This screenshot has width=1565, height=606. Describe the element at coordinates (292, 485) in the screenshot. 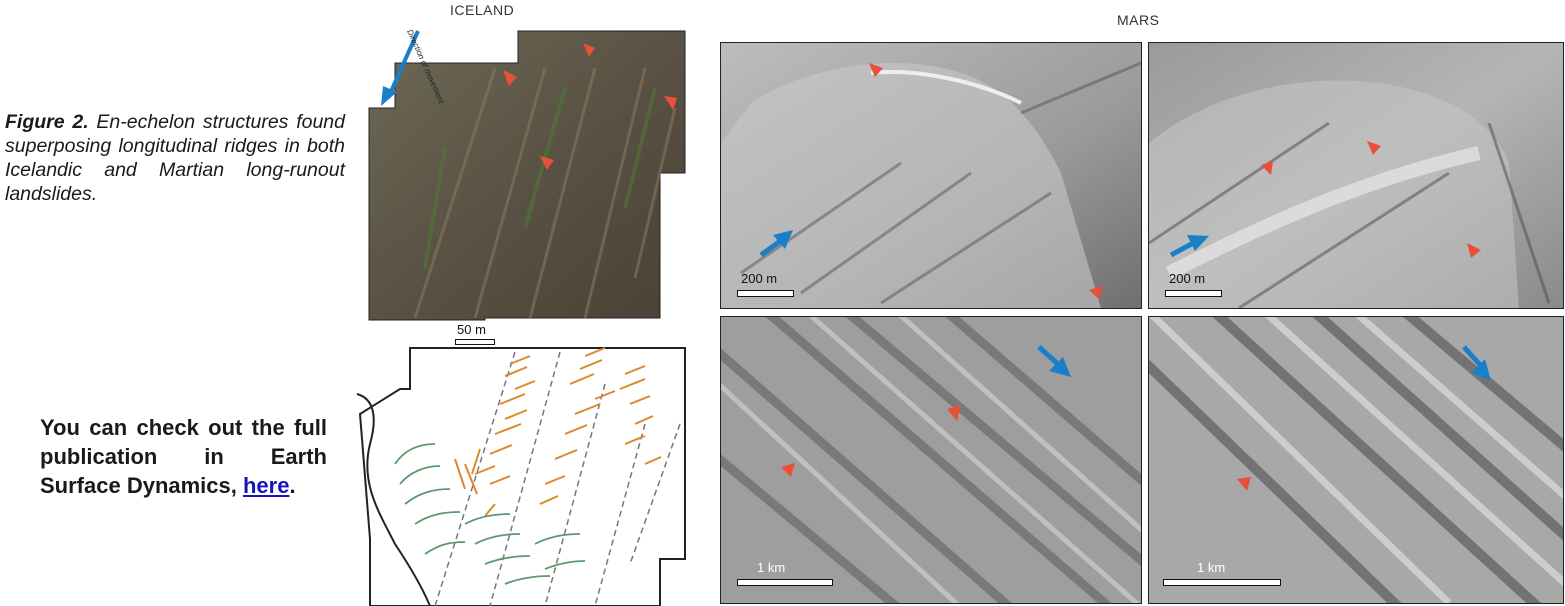

I see `publication-note-trailing: .` at that location.